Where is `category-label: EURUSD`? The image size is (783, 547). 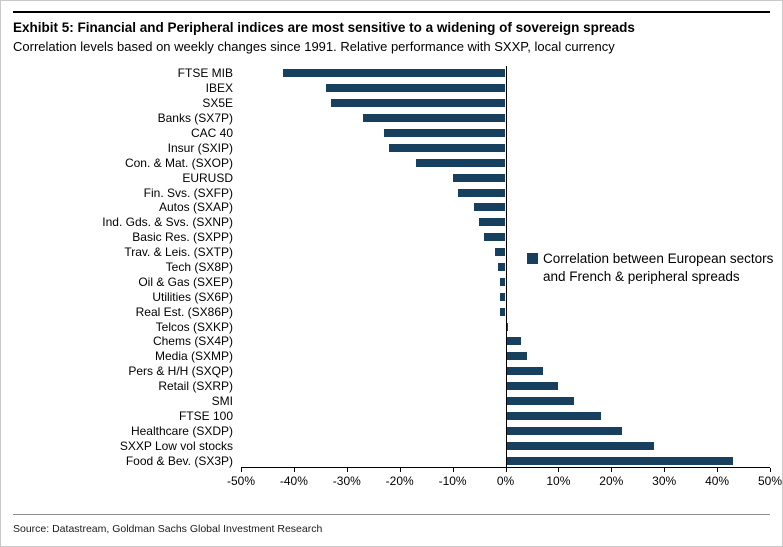 category-label: EURUSD is located at coordinates (207, 177).